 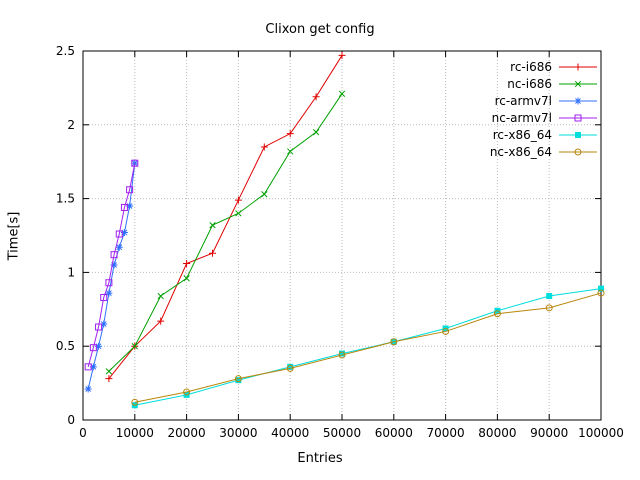 I want to click on x-tick-label: 90000, so click(x=549, y=433).